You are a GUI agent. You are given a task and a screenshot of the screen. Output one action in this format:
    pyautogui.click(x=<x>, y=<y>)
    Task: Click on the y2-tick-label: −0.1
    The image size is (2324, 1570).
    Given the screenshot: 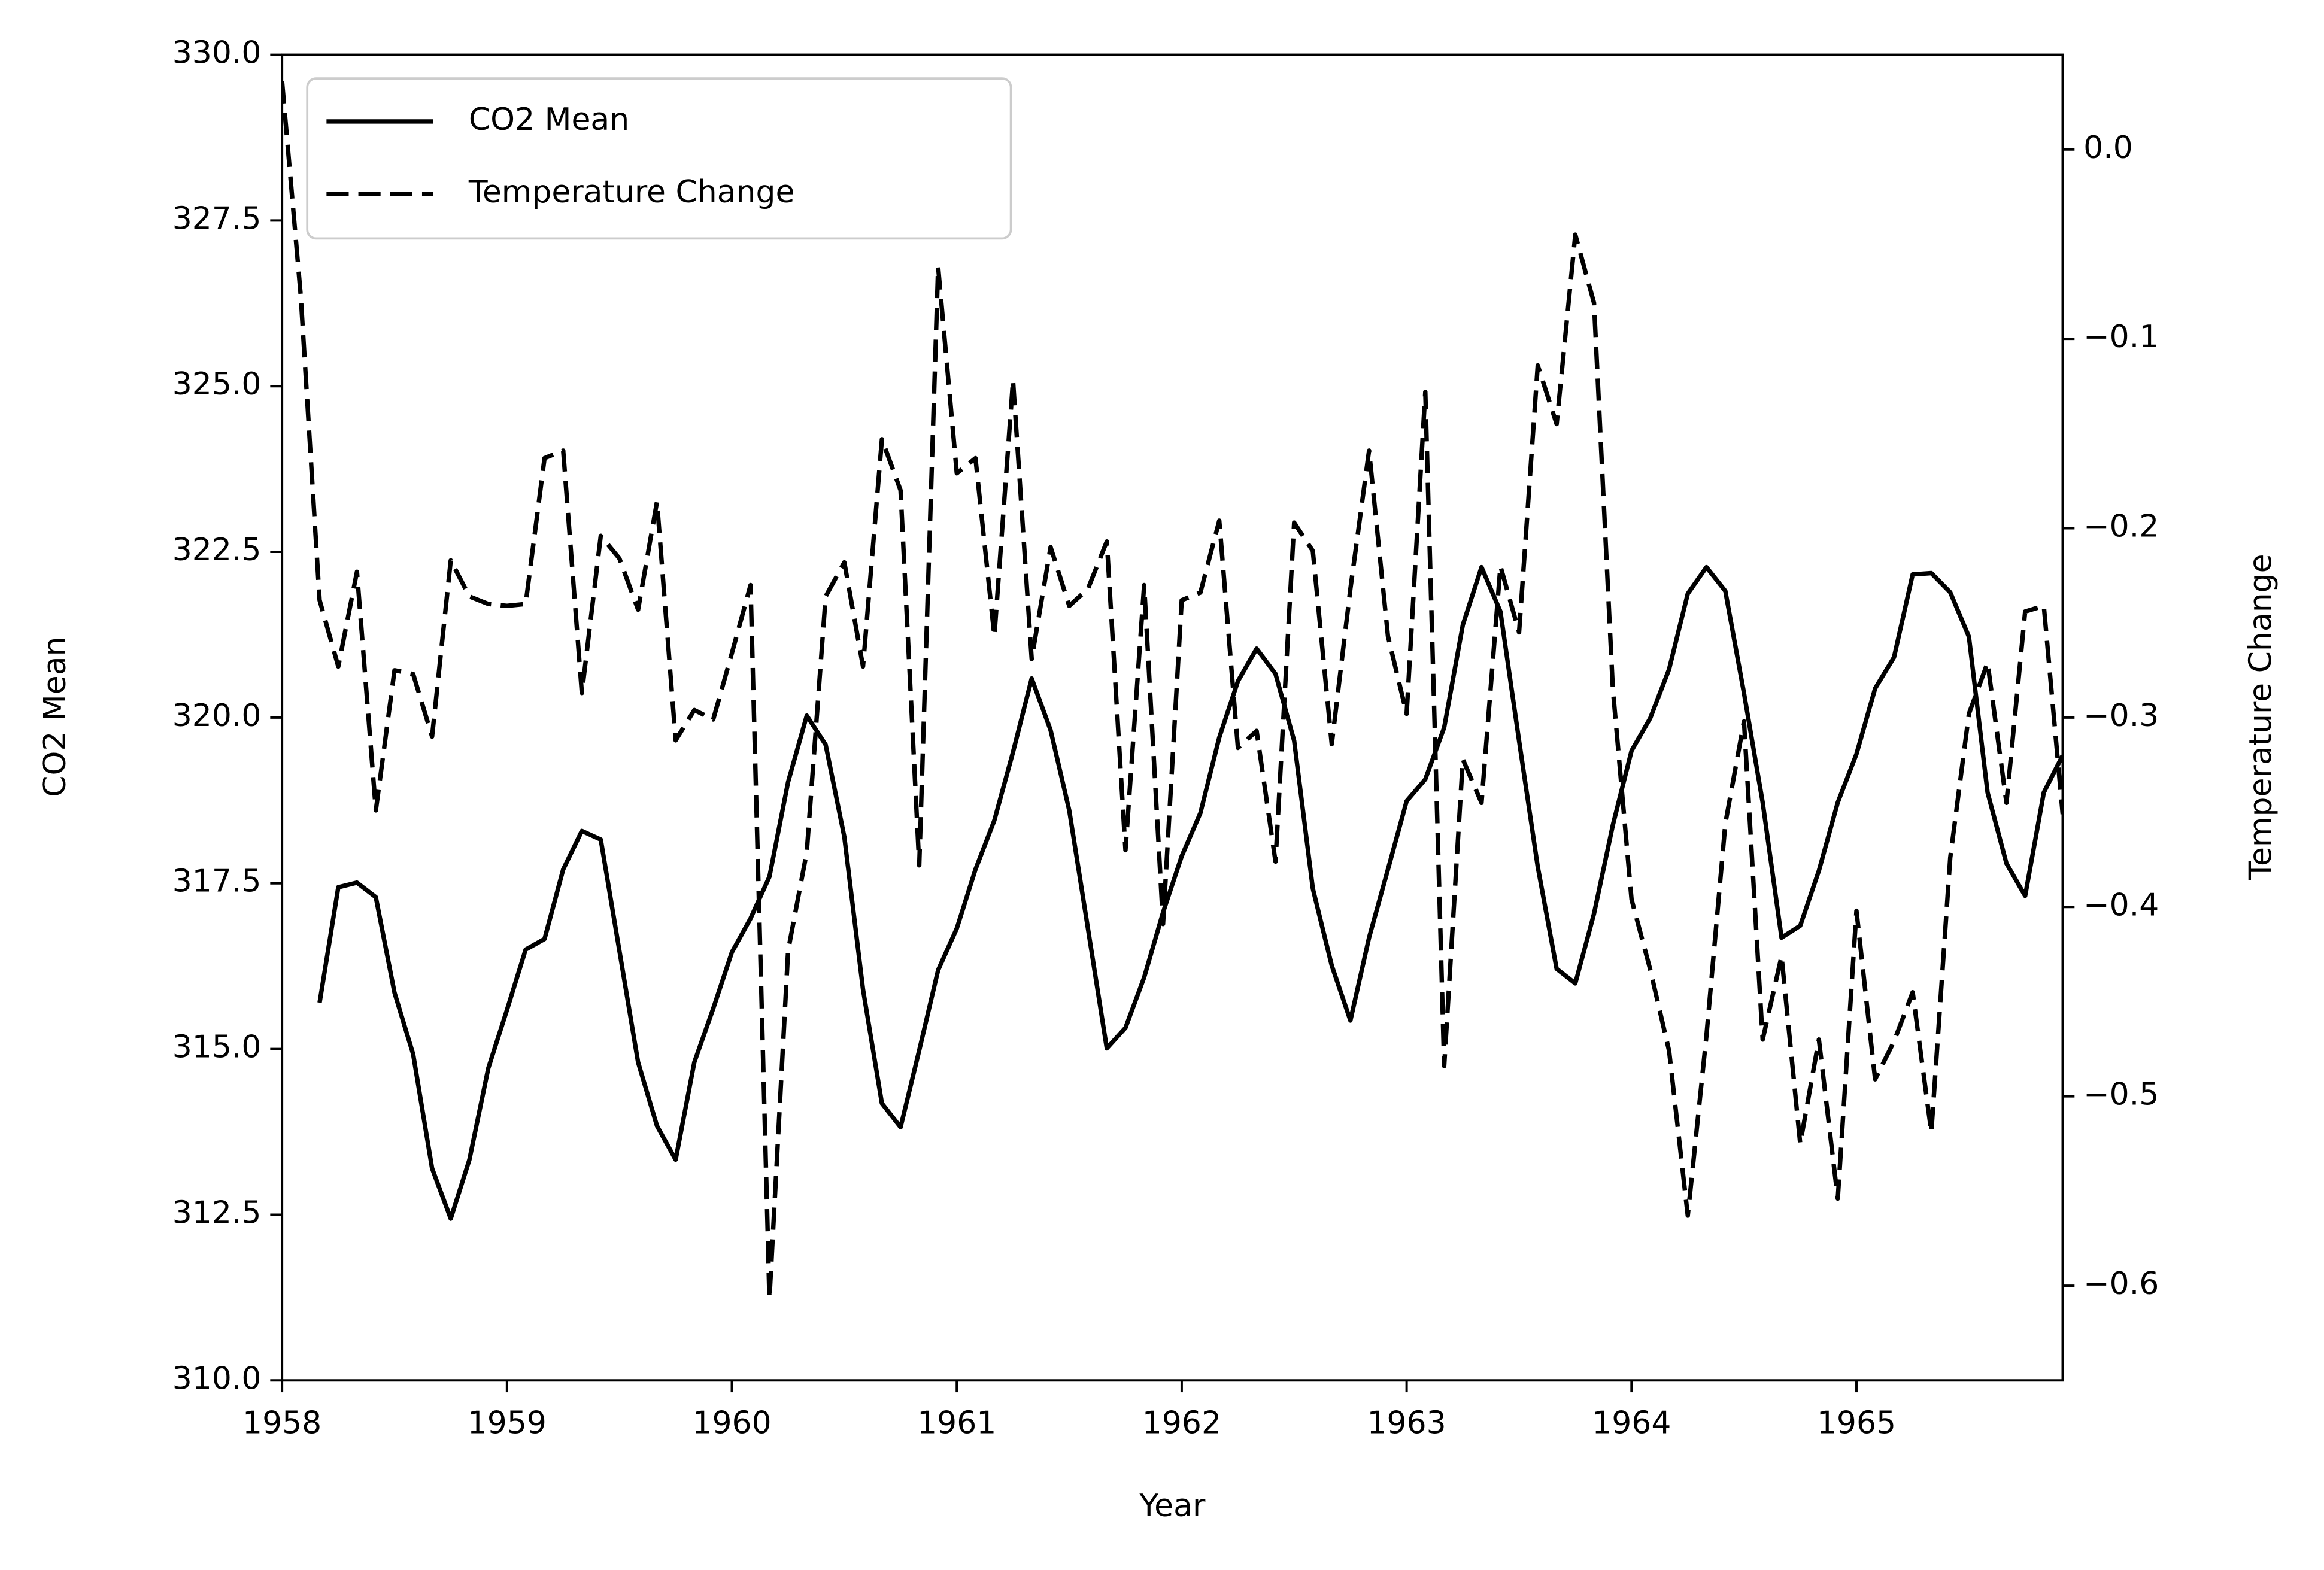 What is the action you would take?
    pyautogui.click(x=2121, y=337)
    